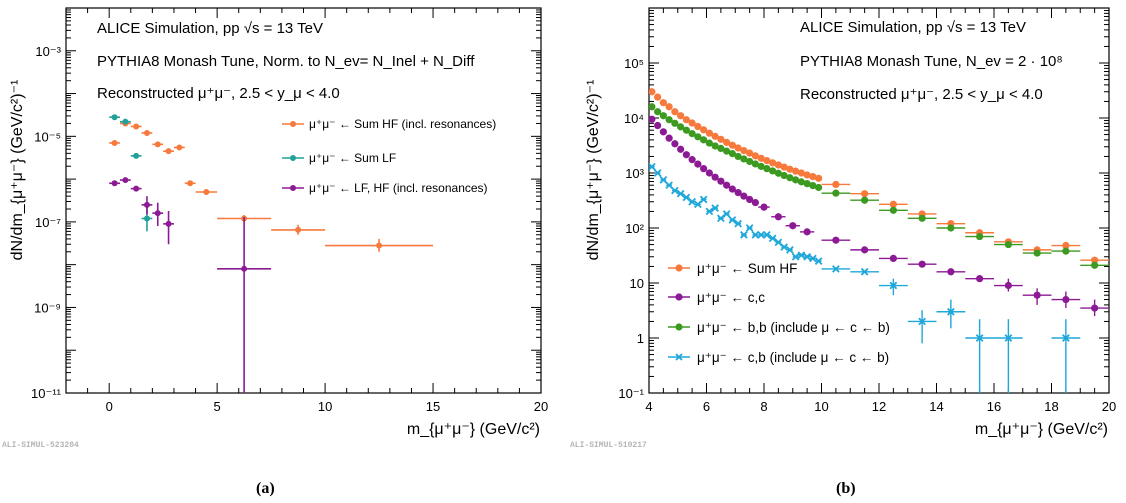  I want to click on panel-a-watermark: ALI-SIMUL-523204, so click(40, 445).